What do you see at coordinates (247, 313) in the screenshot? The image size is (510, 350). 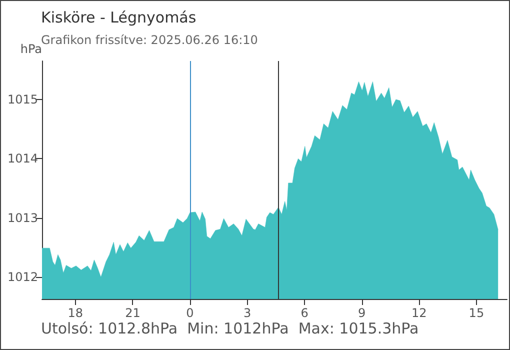 I see `x-tick-label: 3` at bounding box center [247, 313].